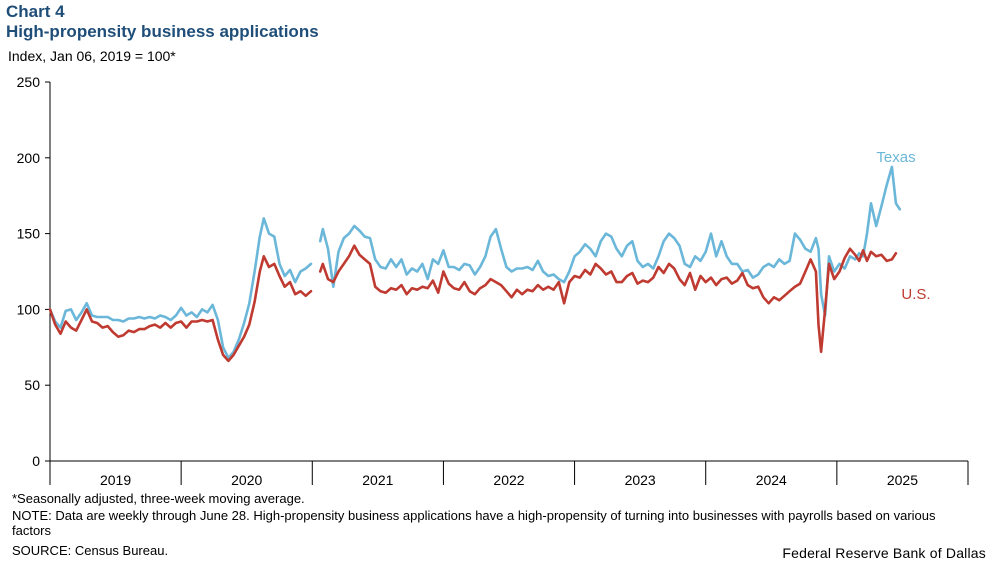 This screenshot has width=996, height=564. Describe the element at coordinates (115, 480) in the screenshot. I see `x-tick-label: 2019` at that location.